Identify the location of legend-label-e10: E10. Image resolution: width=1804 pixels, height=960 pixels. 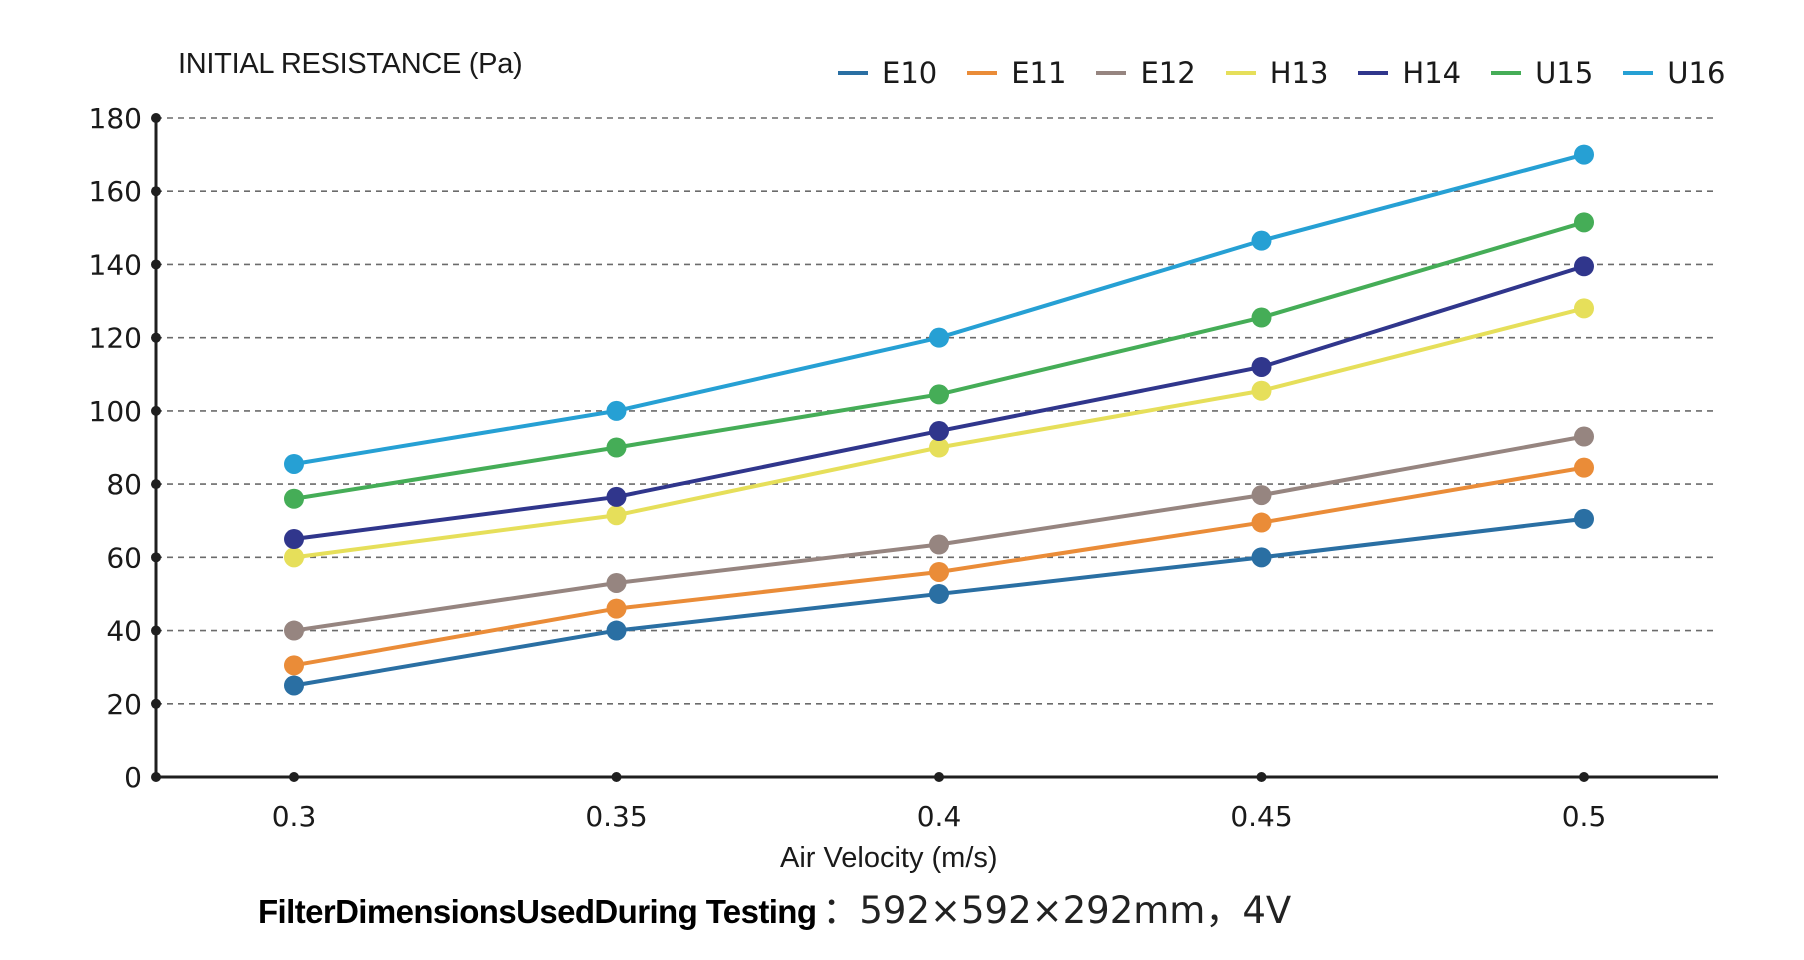
(910, 73).